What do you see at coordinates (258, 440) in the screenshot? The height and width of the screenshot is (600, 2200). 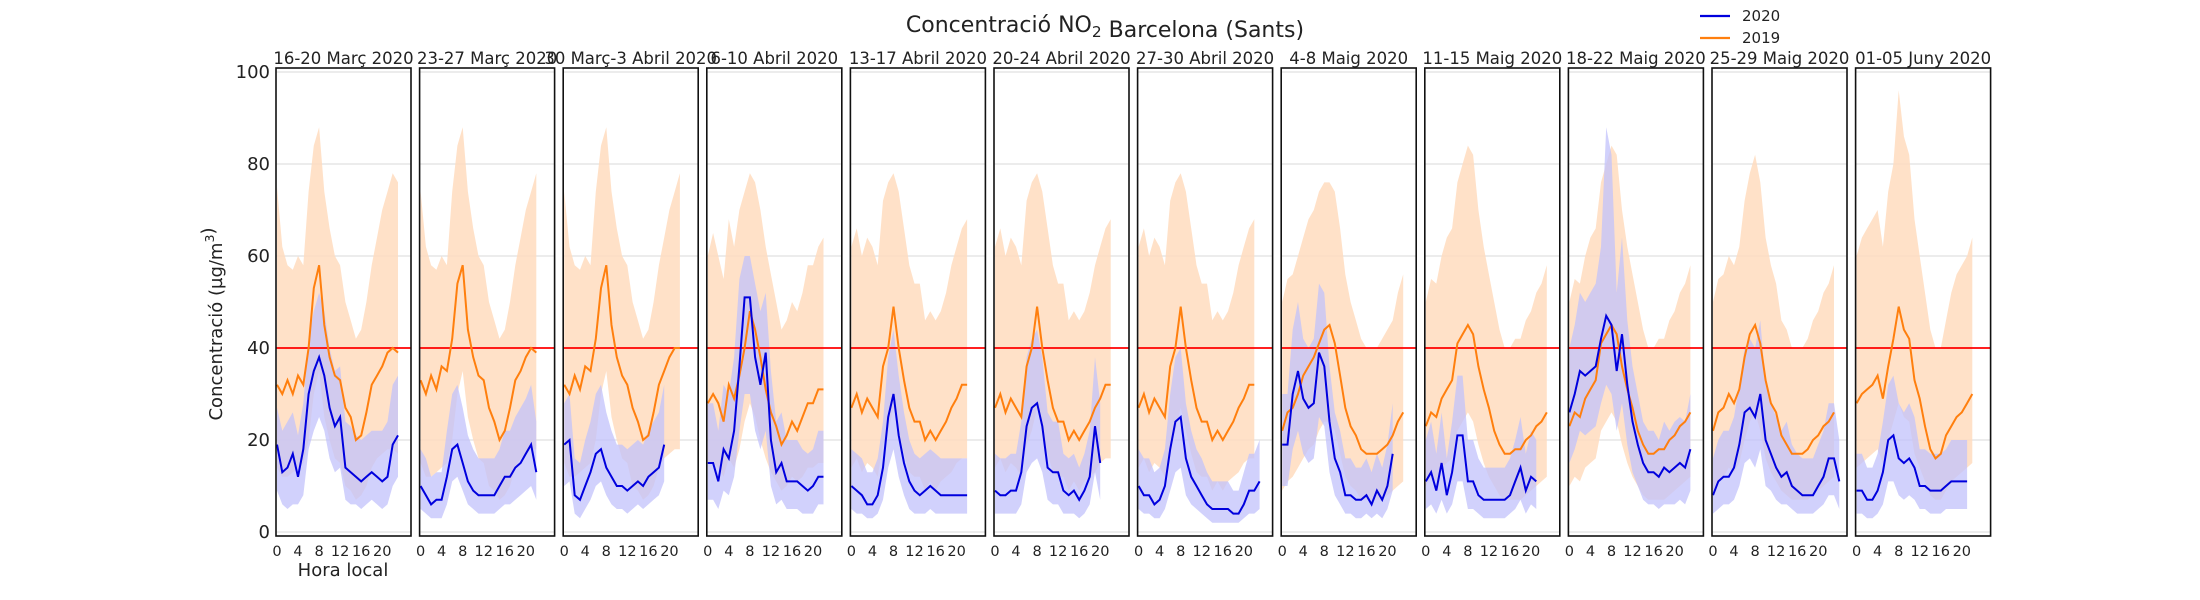 I see `y-tick-label: 20` at bounding box center [258, 440].